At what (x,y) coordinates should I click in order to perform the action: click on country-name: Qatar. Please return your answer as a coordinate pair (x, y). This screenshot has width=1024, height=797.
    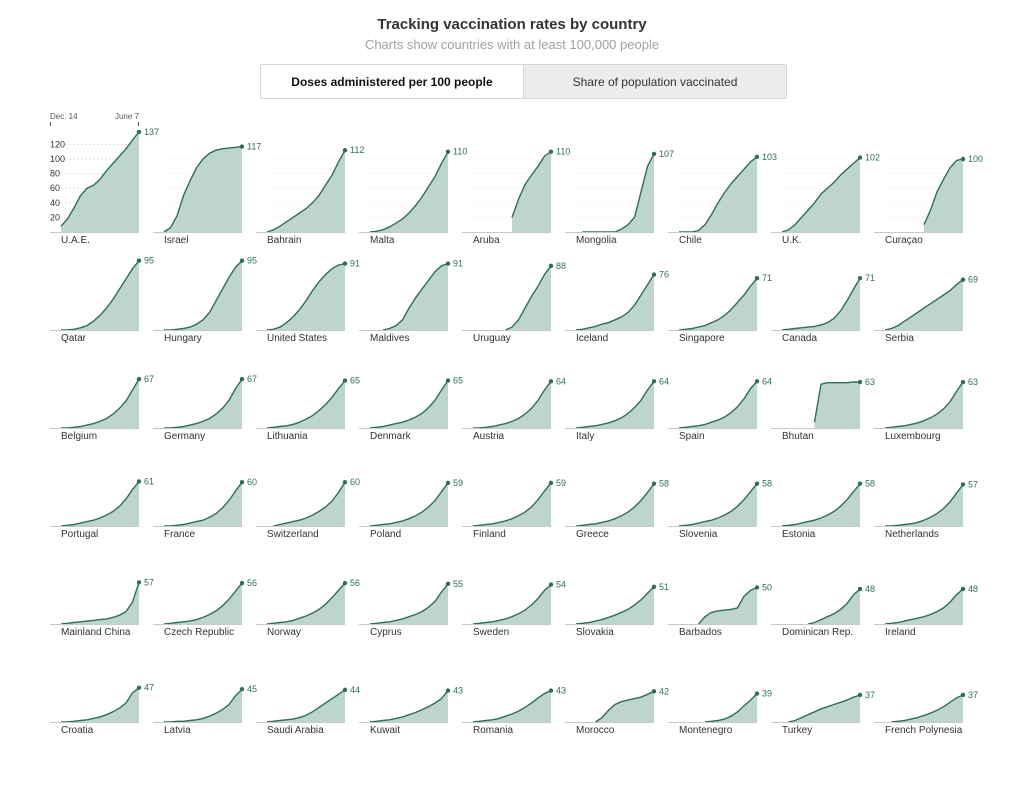
    Looking at the image, I should click on (74, 338).